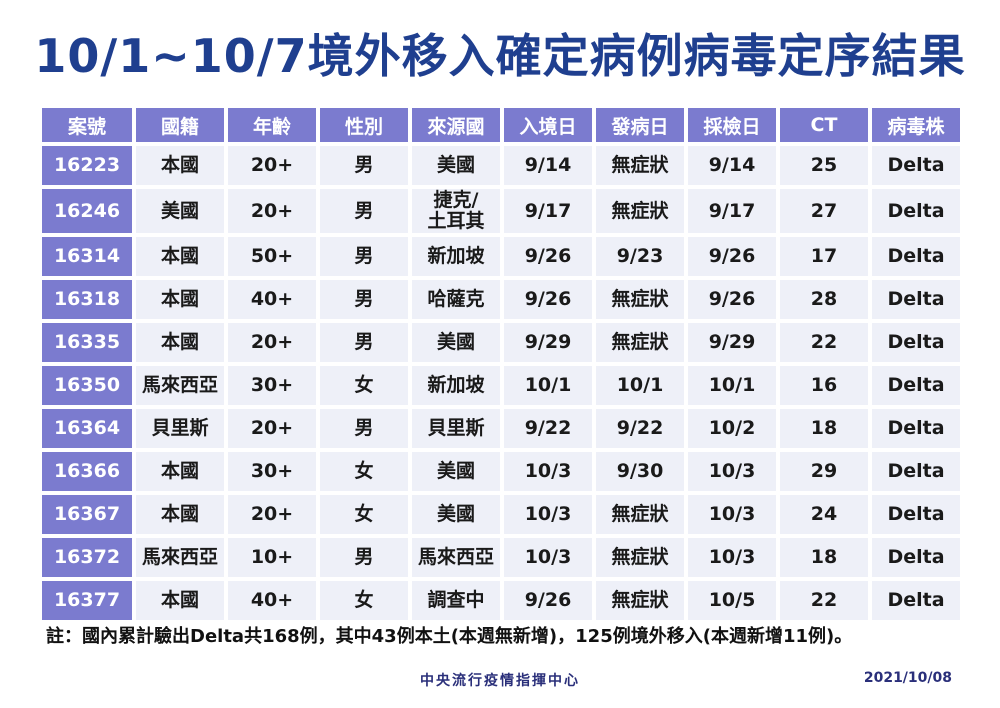  I want to click on cell-case-id: 16350, so click(87, 385).